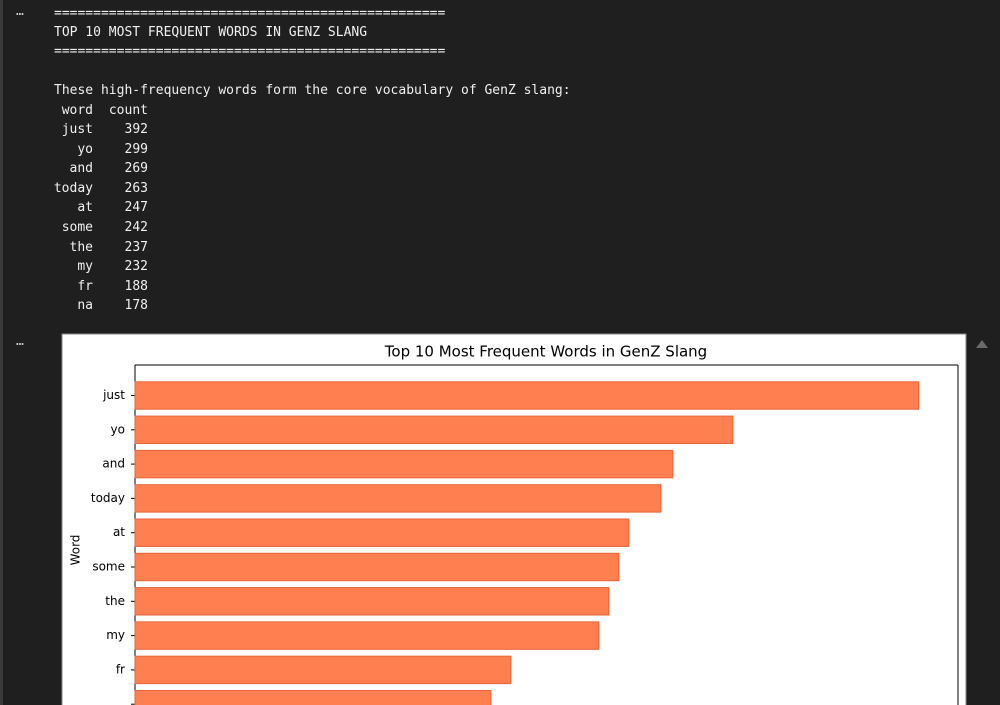  What do you see at coordinates (136, 208) in the screenshot?
I see `count-cell: 247` at bounding box center [136, 208].